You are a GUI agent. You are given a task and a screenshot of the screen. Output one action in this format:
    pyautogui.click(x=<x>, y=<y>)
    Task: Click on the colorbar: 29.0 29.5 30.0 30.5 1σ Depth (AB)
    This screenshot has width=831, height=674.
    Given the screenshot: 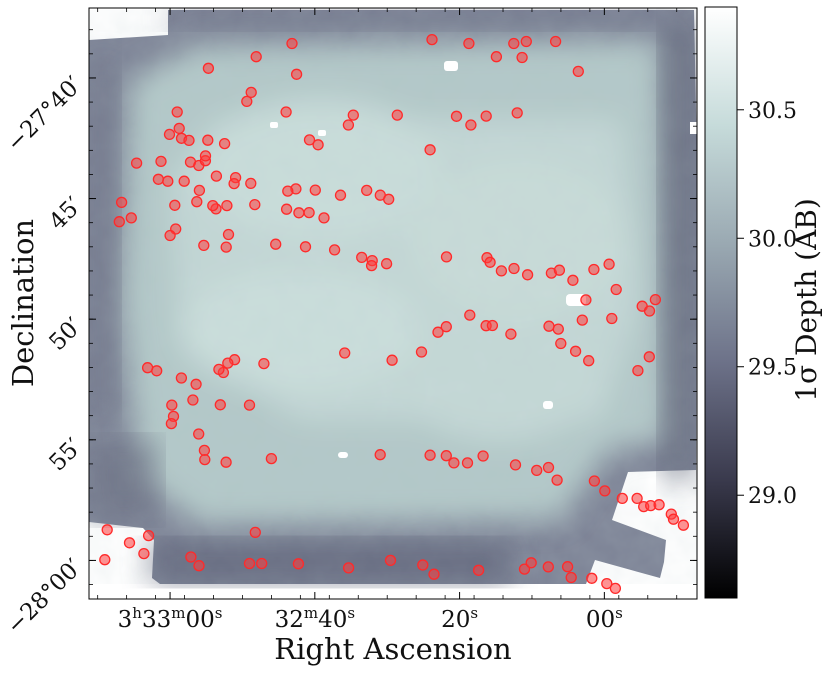 What is the action you would take?
    pyautogui.click(x=763, y=302)
    